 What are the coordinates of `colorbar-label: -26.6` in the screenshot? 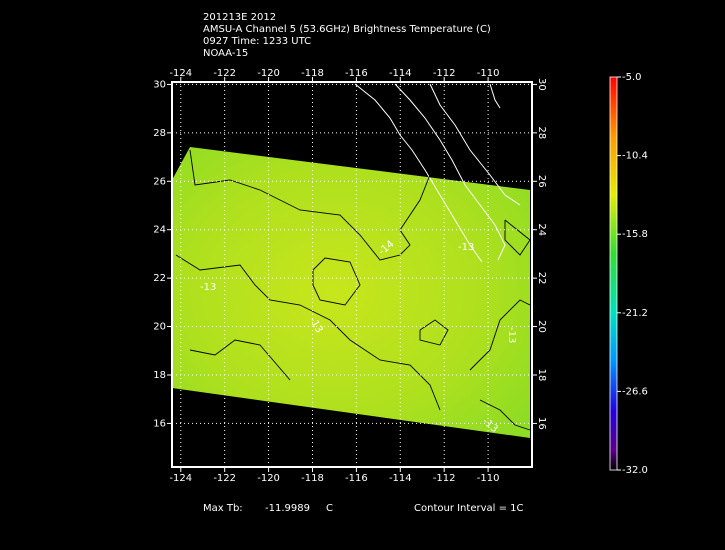 It's located at (635, 391).